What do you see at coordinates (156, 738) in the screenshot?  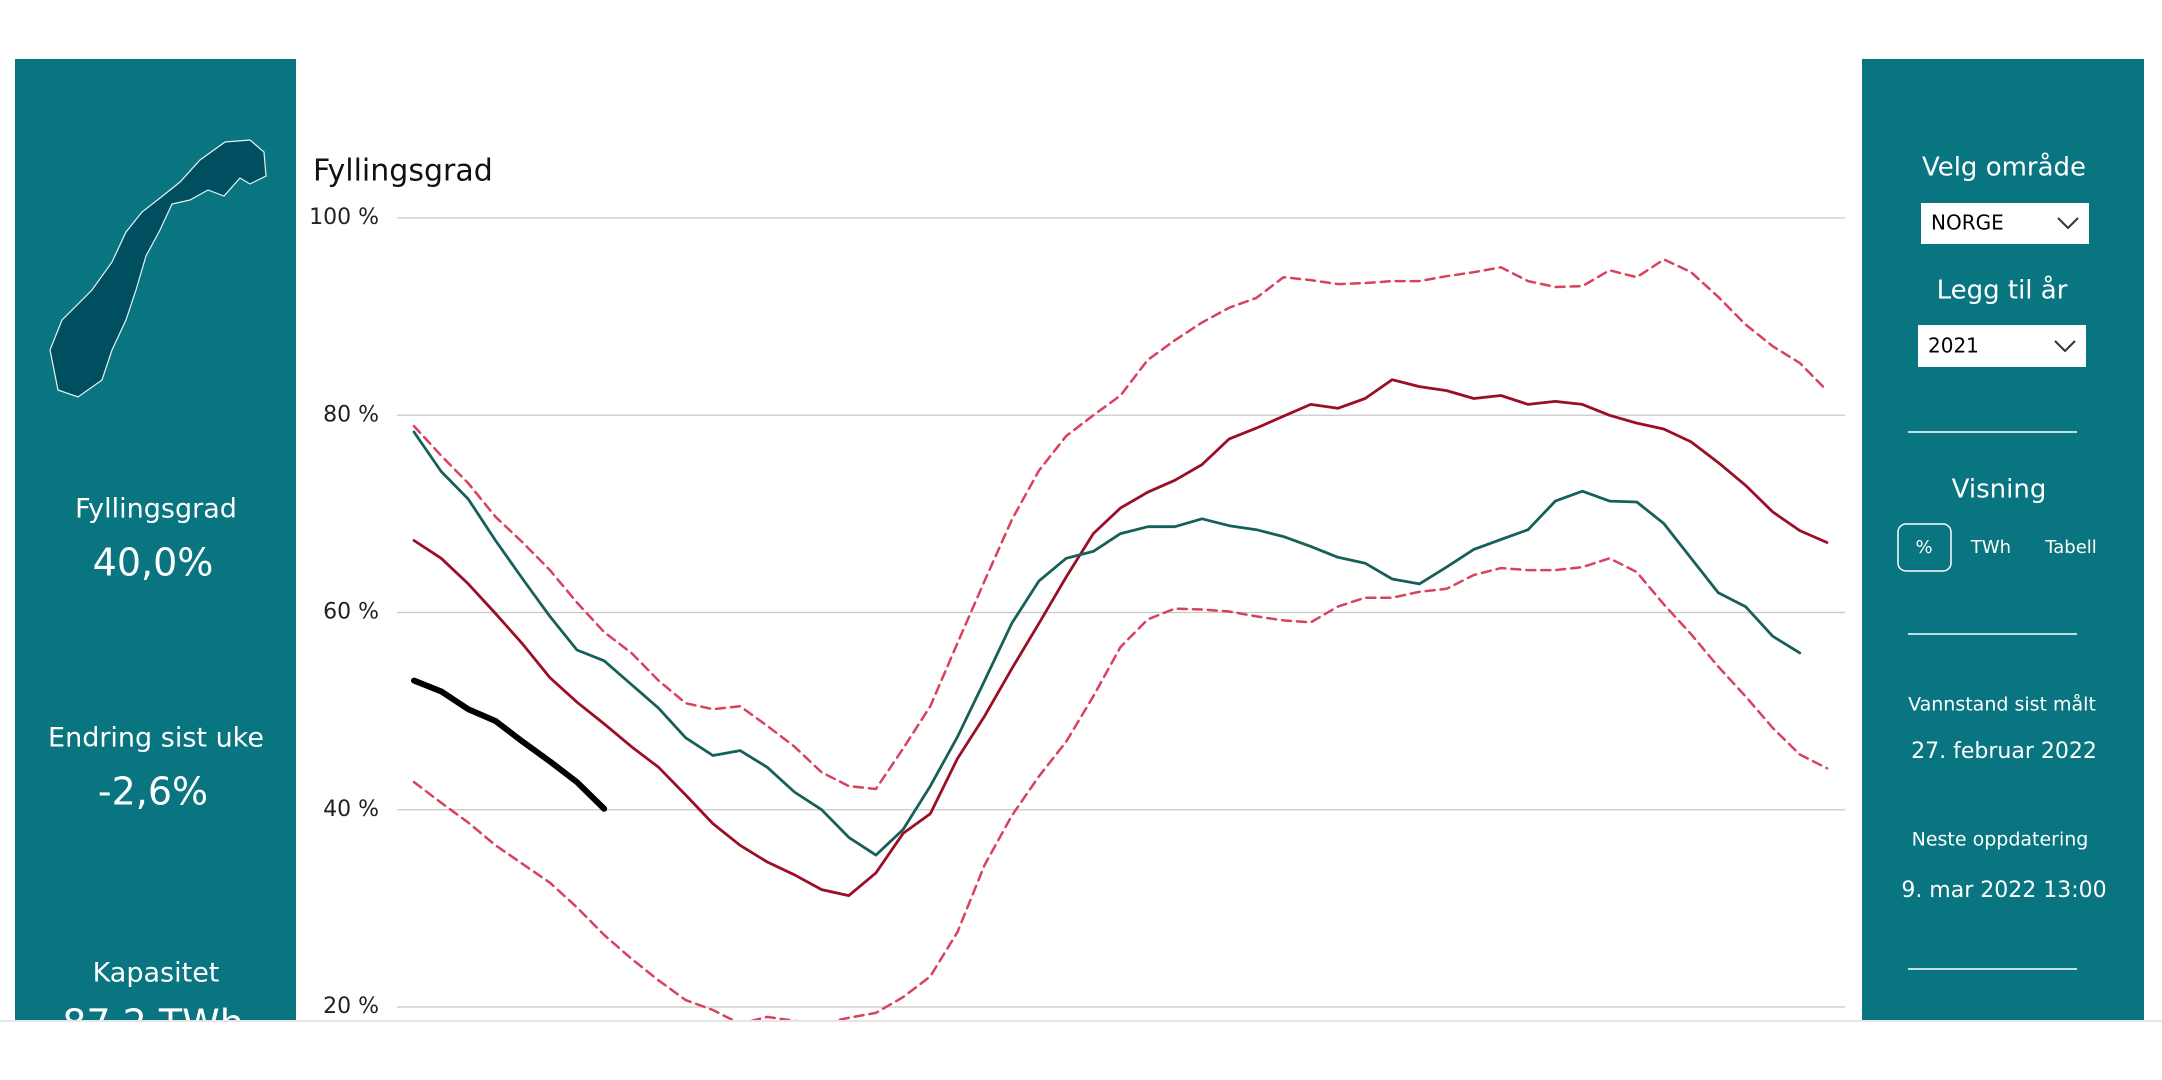 I see `kpi-label: Endring sist uke` at bounding box center [156, 738].